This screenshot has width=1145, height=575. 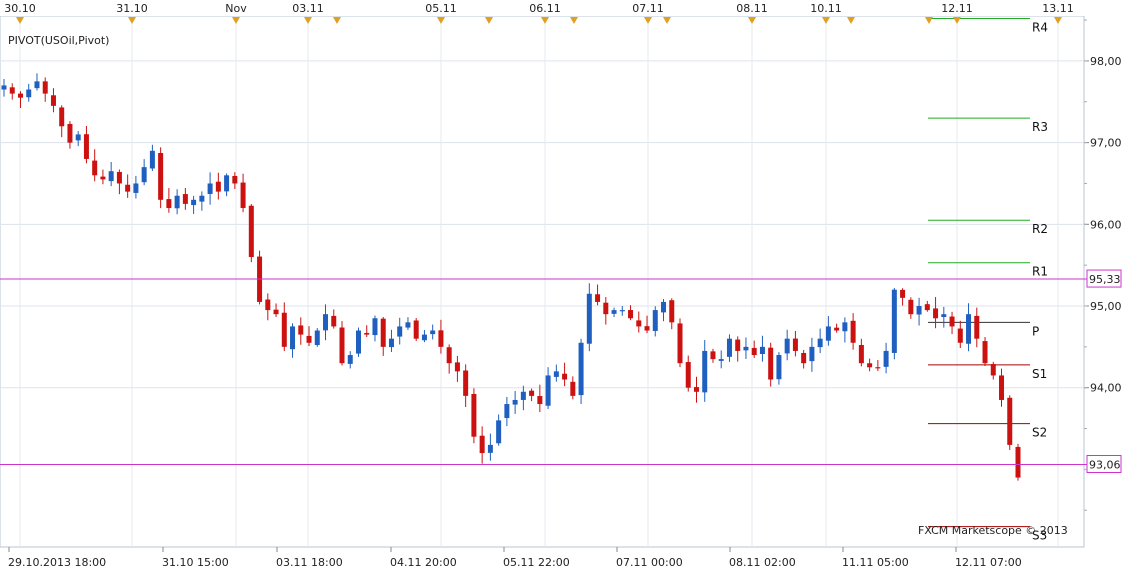 What do you see at coordinates (649, 562) in the screenshot?
I see `bottom-time-label: 07.11 00:00` at bounding box center [649, 562].